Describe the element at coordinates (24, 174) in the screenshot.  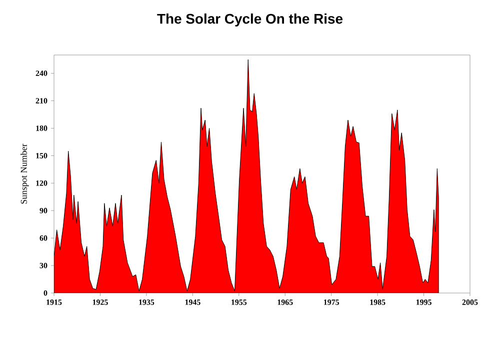
I see `y-axis-title: Sunspot Number` at that location.